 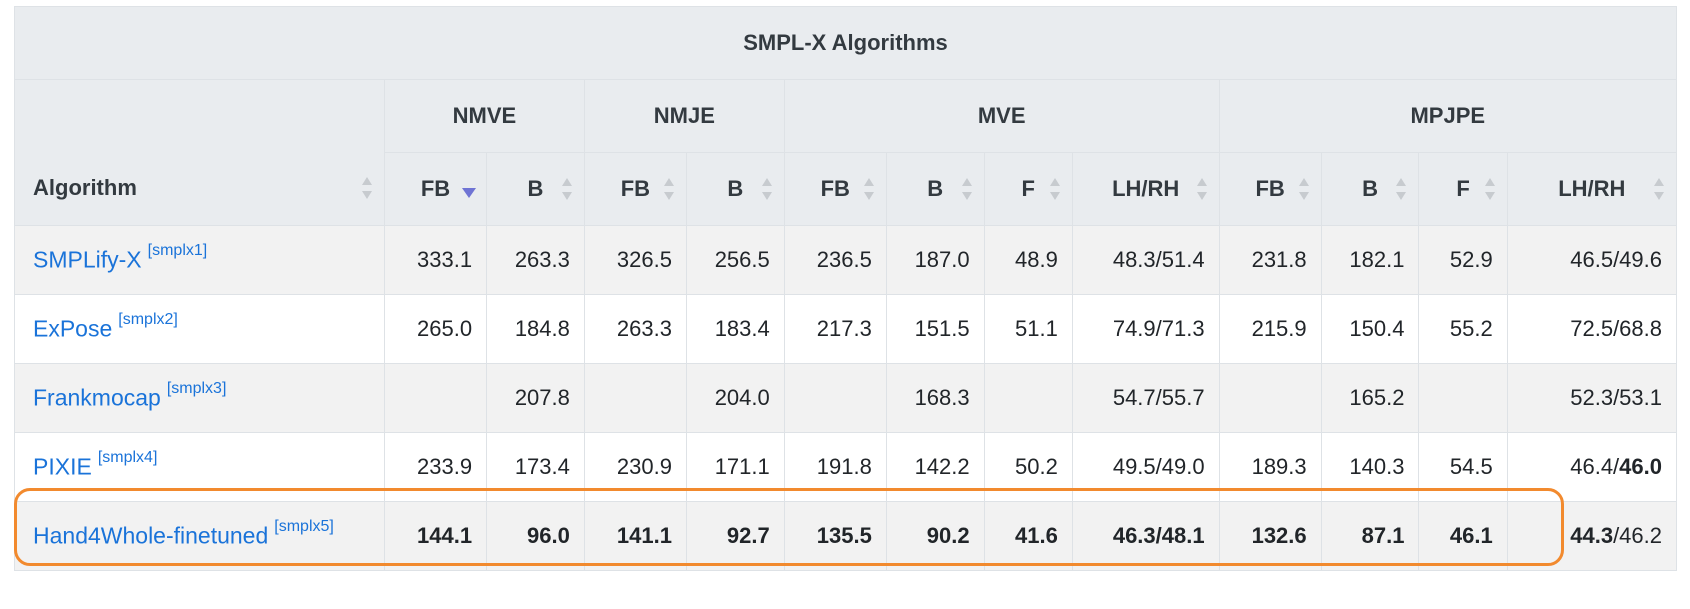 I want to click on table-cell: 50.2, so click(x=1028, y=467).